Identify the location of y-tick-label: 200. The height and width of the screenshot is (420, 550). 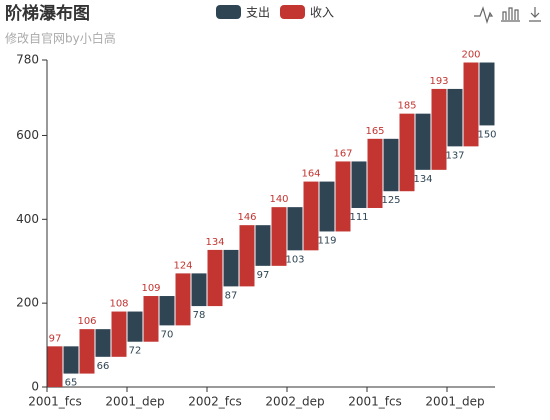
(27, 303).